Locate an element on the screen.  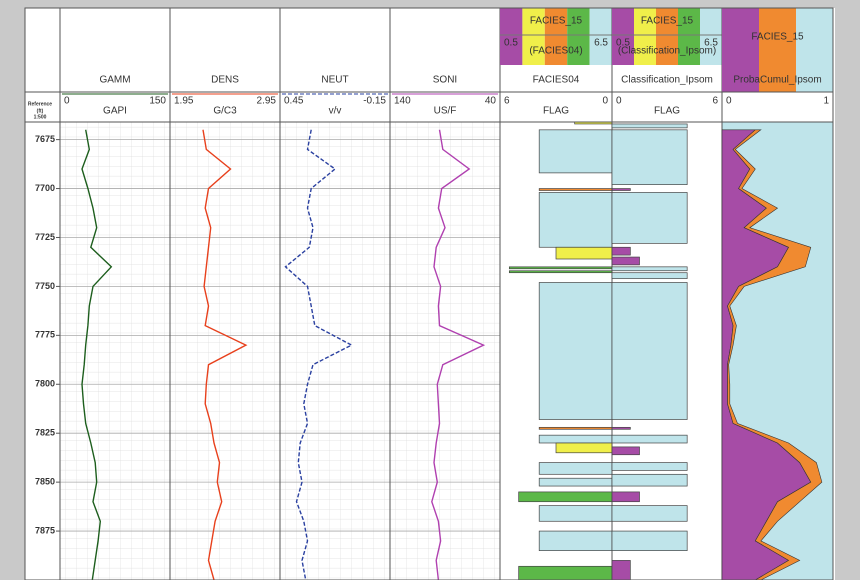
scale-min: 140 is located at coordinates (402, 101).